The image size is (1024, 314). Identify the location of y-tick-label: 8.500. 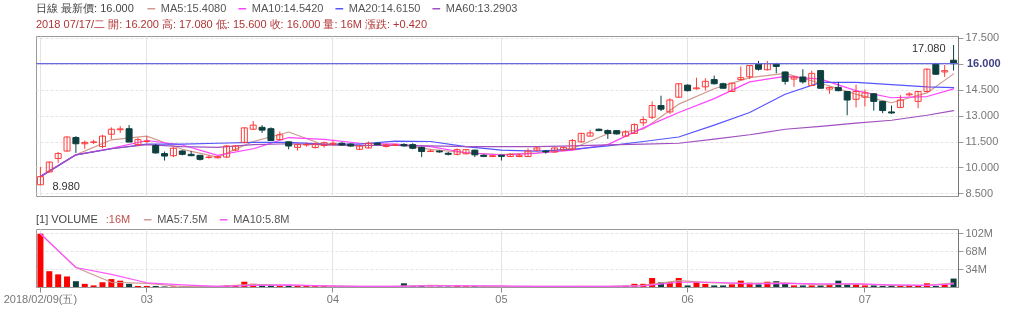
(979, 192).